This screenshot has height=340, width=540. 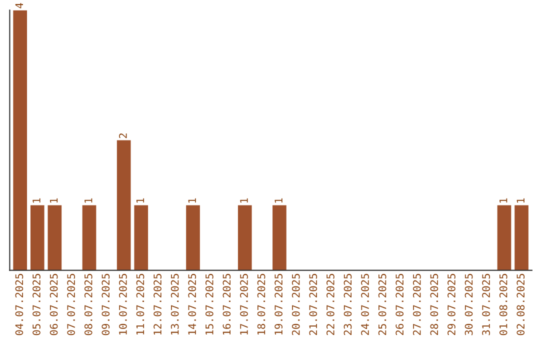 I want to click on x-tick-label: 01.08.2025, so click(x=503, y=305).